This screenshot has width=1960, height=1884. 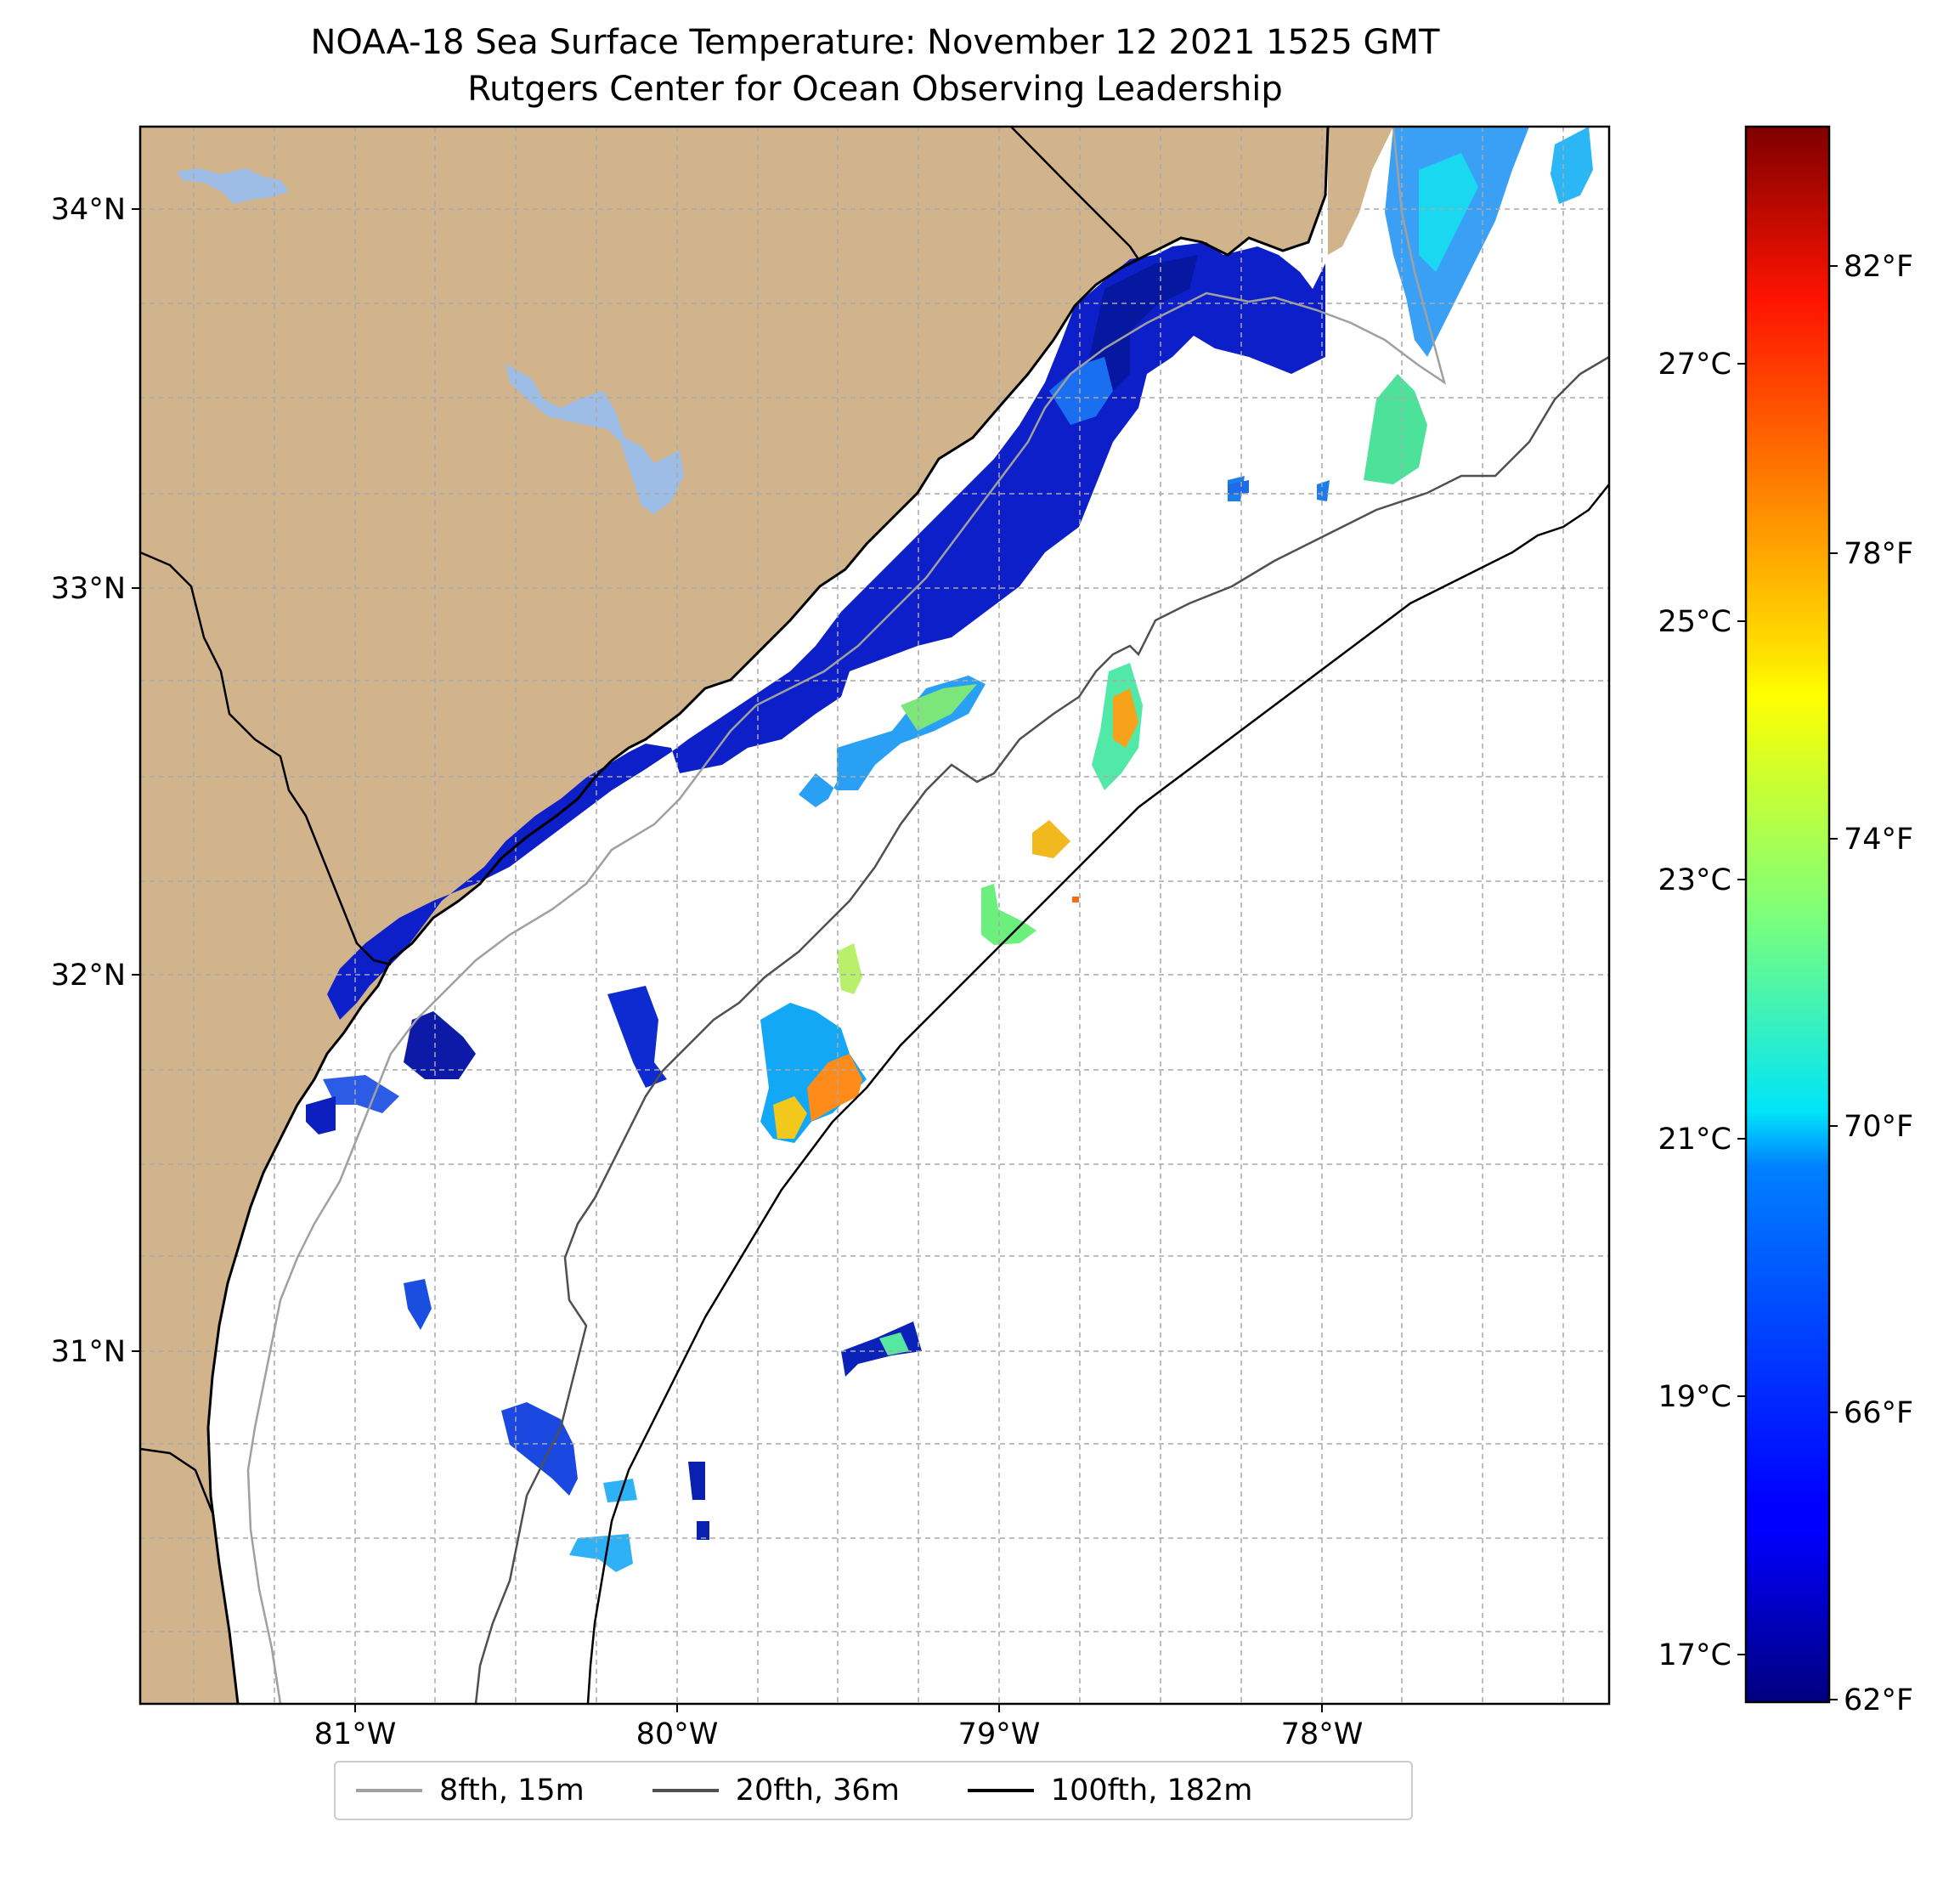 What do you see at coordinates (1075, 193) in the screenshot?
I see `state-border-nc-sc` at bounding box center [1075, 193].